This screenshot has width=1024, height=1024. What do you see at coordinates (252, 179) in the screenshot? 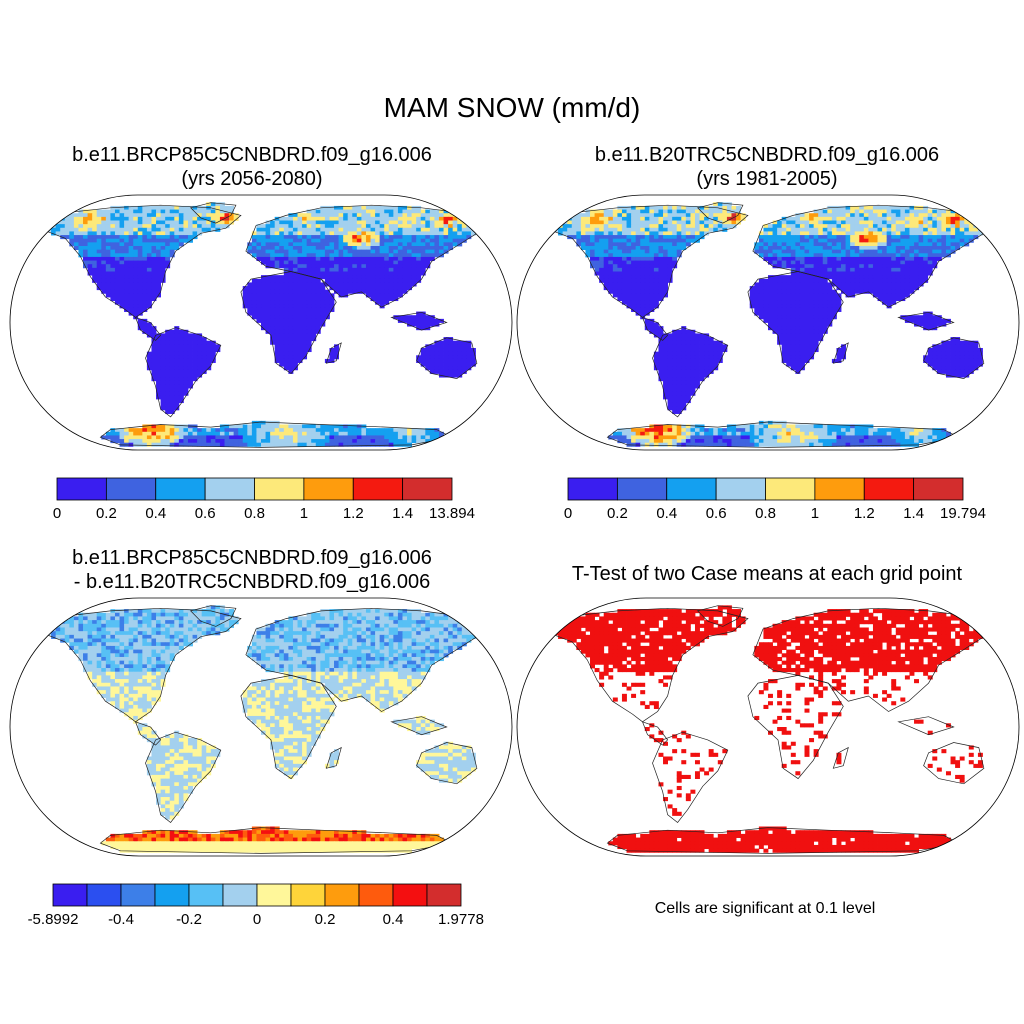
I see `panel-title-case1-line2: (yrs 2056-2080)` at bounding box center [252, 179].